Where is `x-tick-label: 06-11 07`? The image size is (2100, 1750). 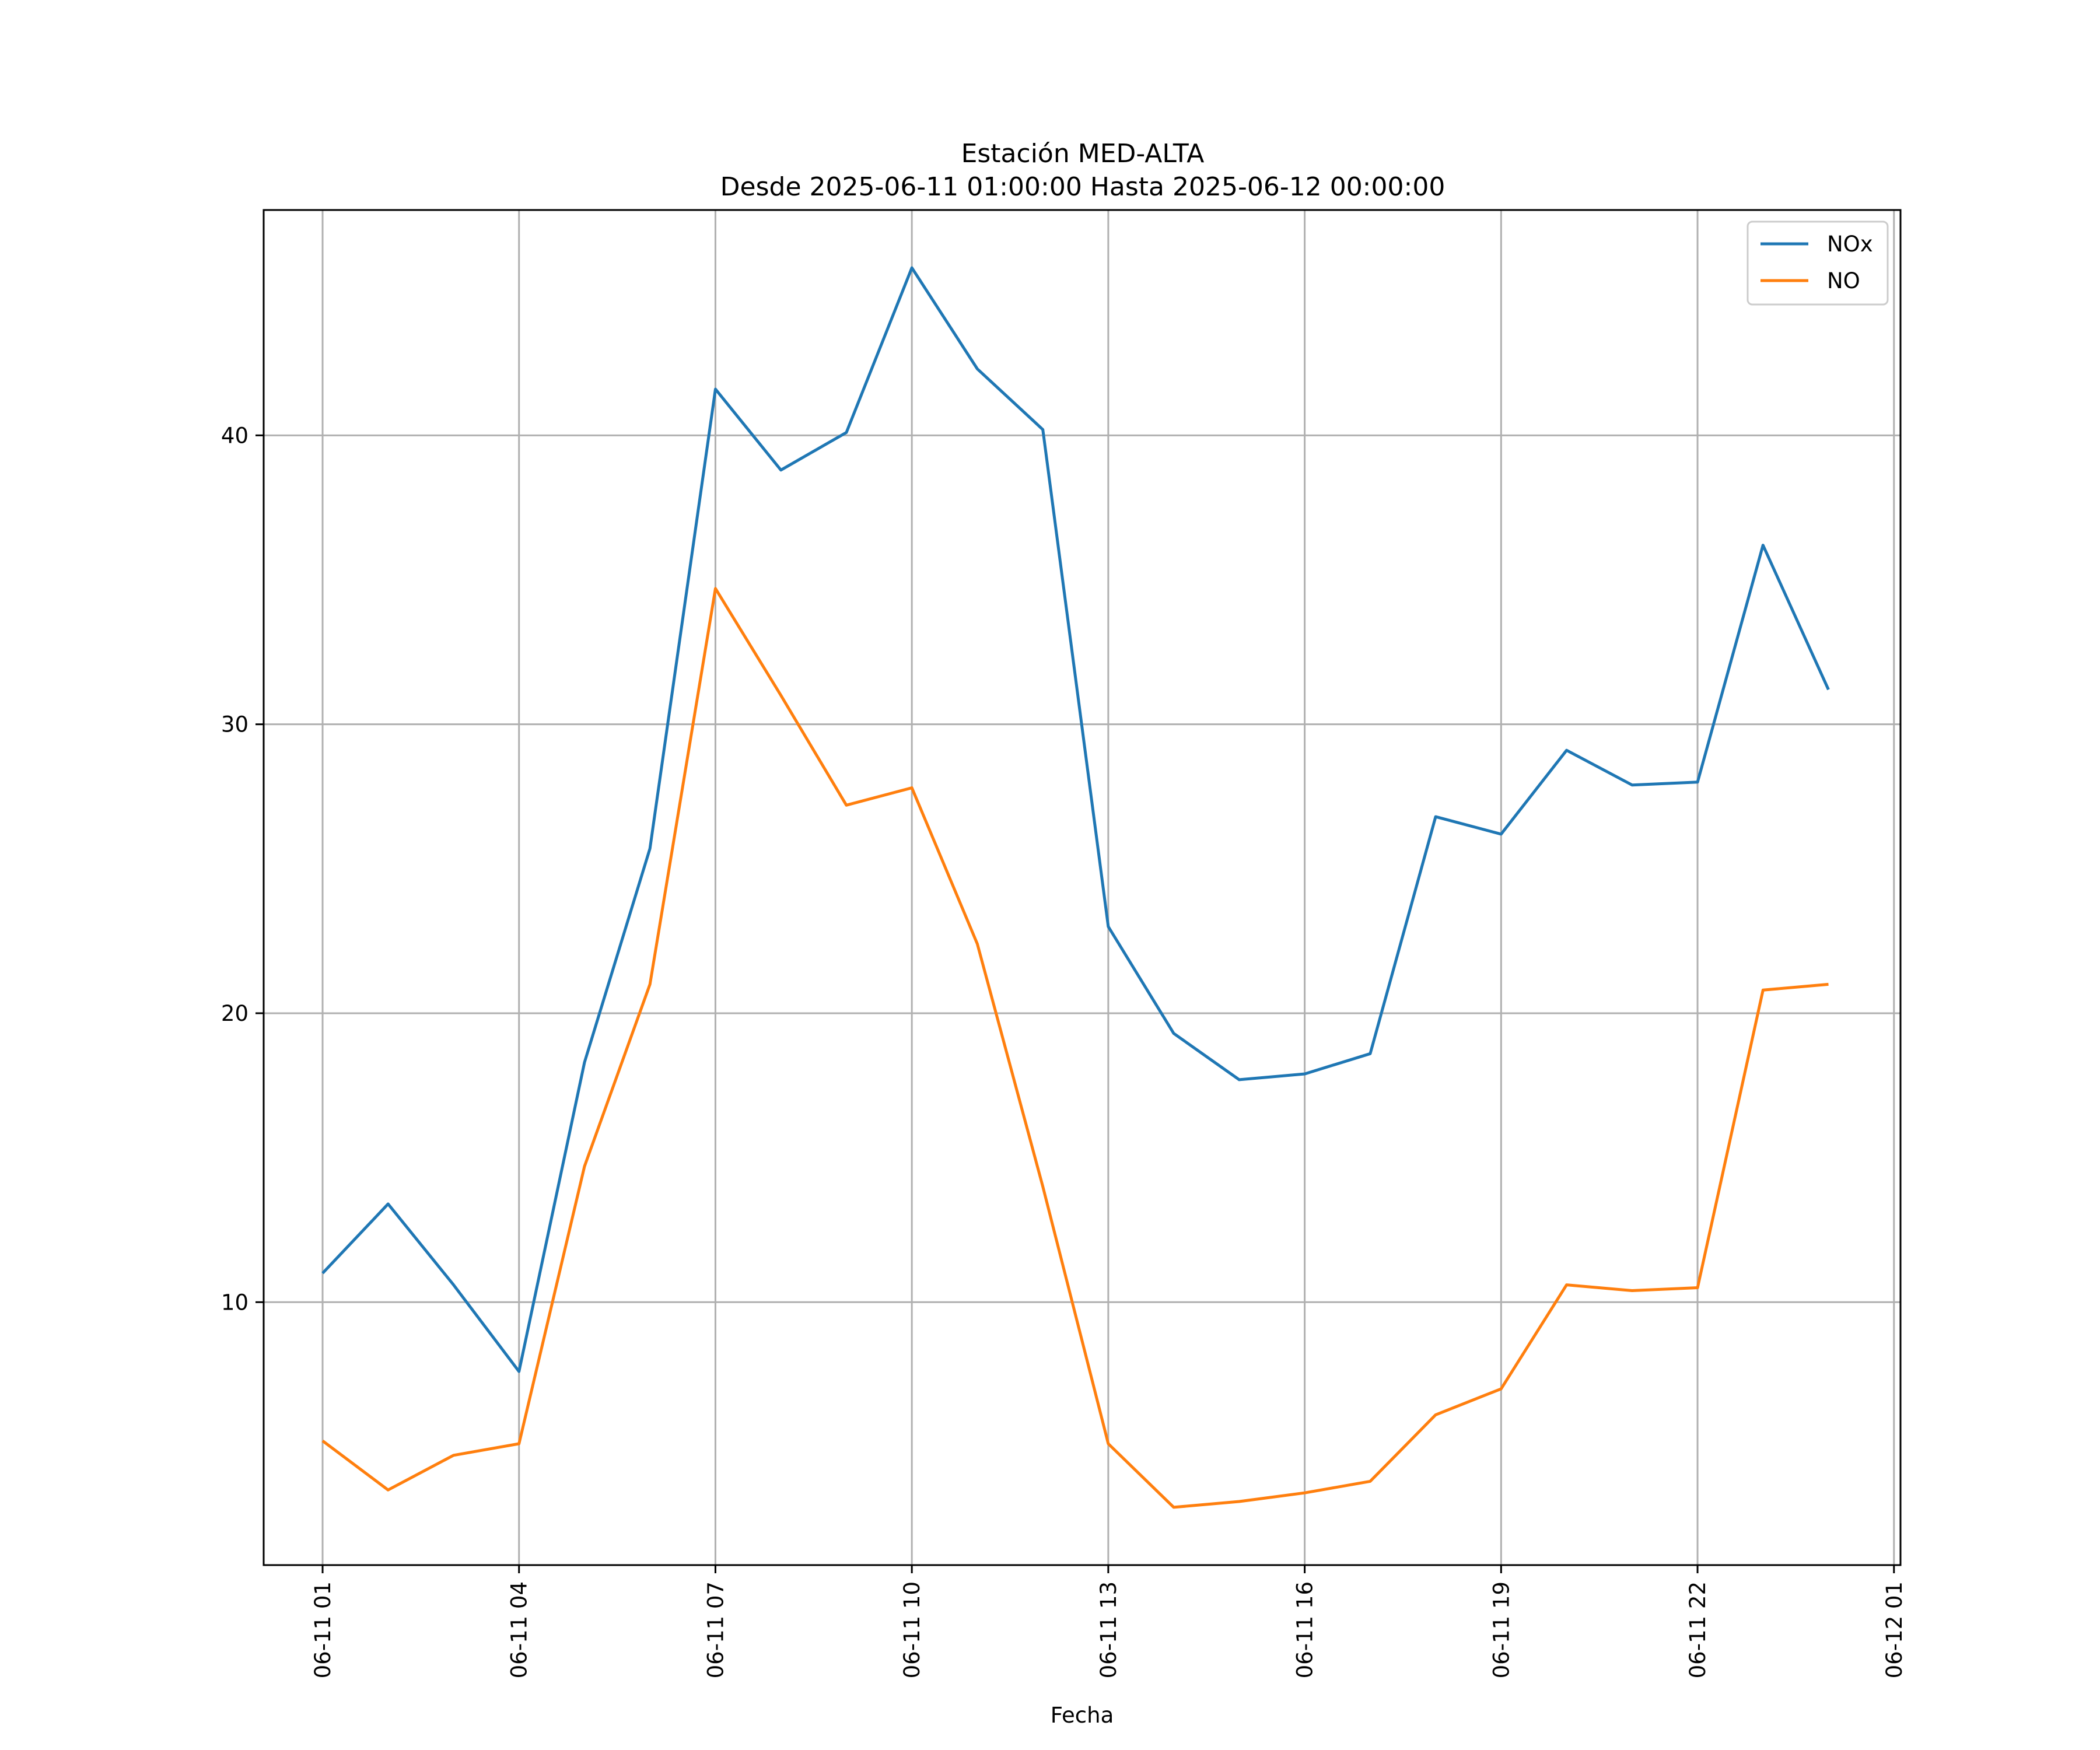 x-tick-label: 06-11 07 is located at coordinates (715, 1629).